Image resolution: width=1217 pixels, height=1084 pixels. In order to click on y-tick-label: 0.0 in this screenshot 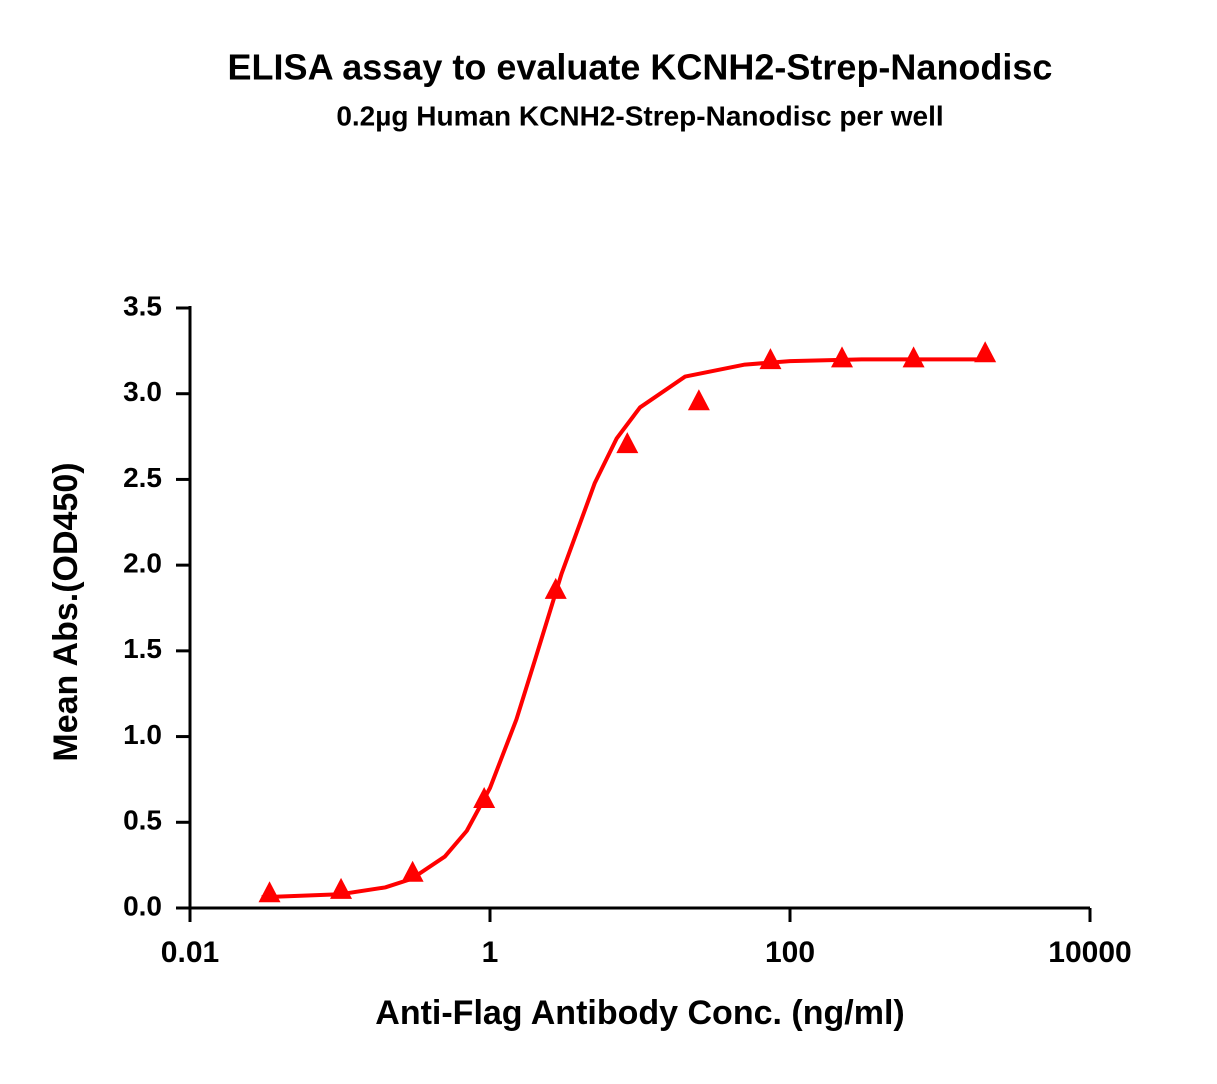, I will do `click(142, 905)`.